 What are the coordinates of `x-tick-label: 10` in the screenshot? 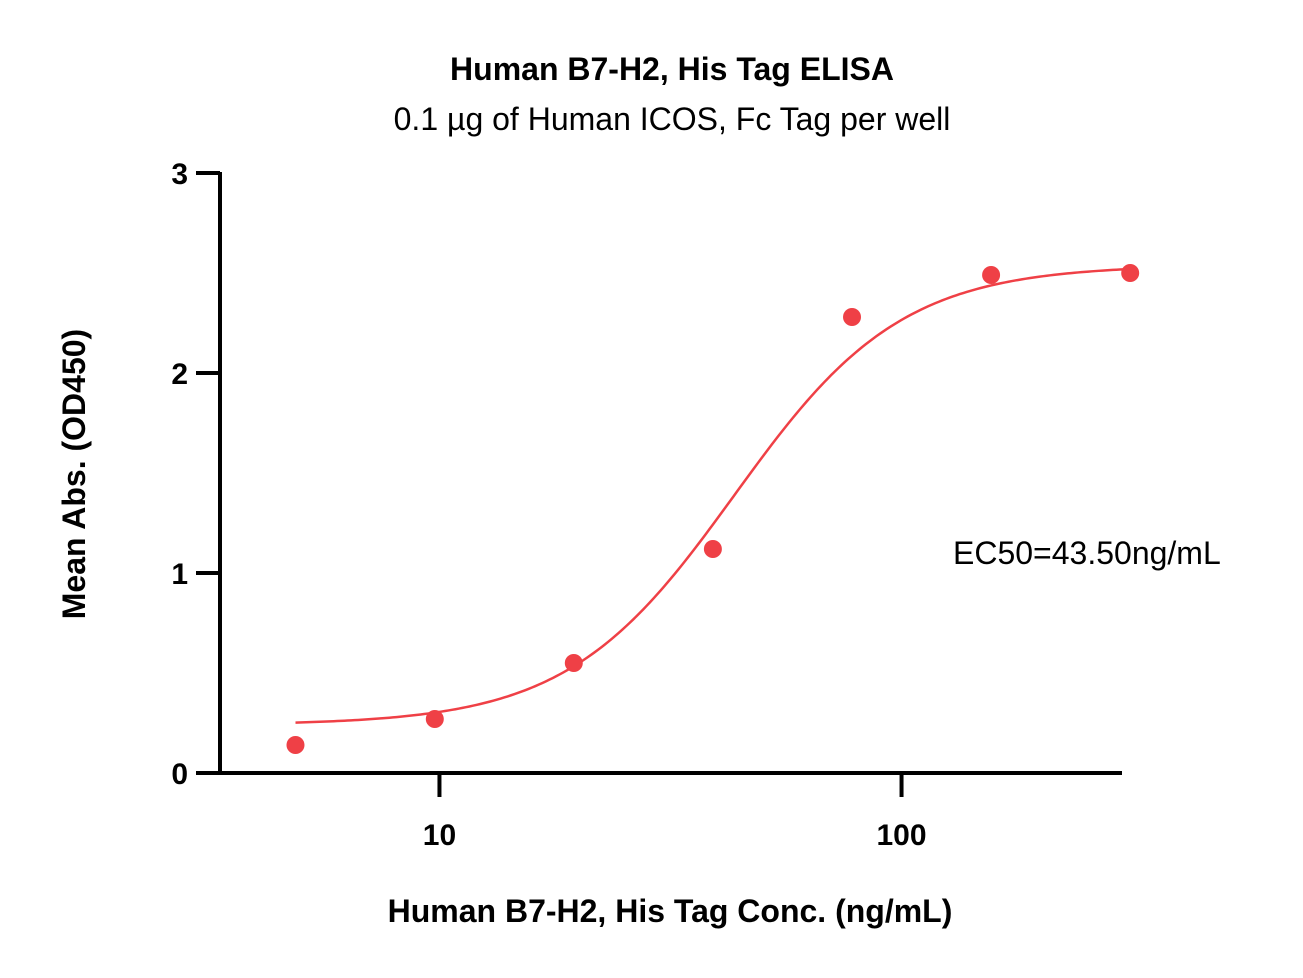 It's located at (439, 835).